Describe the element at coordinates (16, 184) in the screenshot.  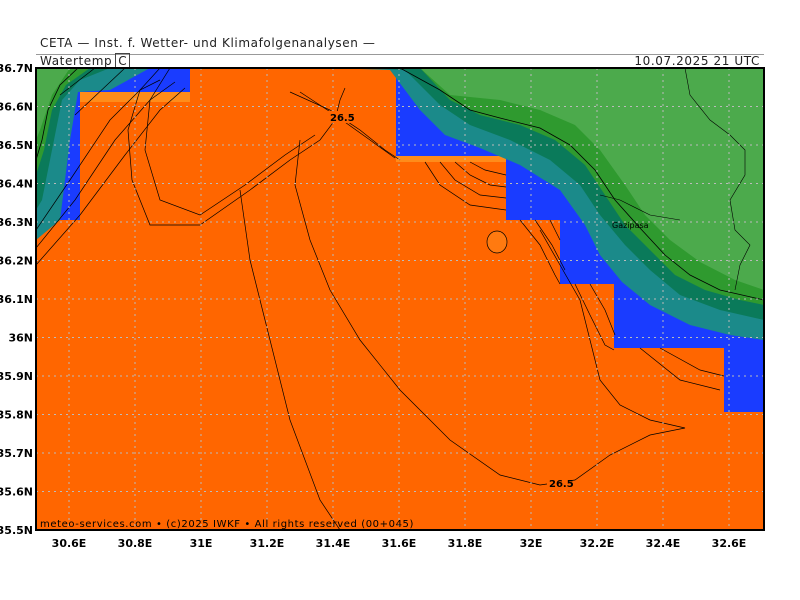
I see `y-tick-label: 36.4N` at that location.